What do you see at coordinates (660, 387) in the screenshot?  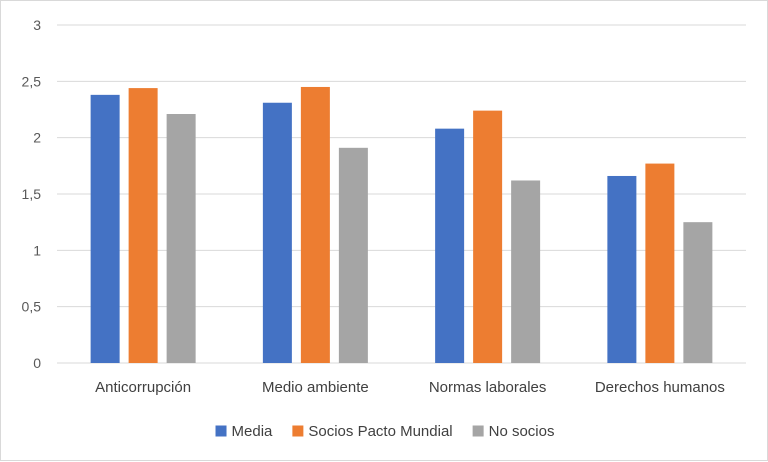 I see `x-category-label: Derechos humanos` at bounding box center [660, 387].